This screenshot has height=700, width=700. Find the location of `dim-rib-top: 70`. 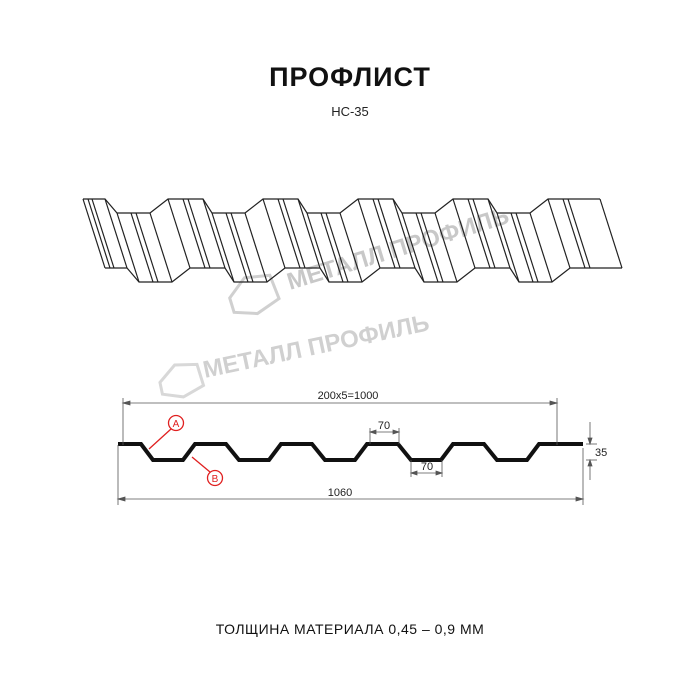

dim-rib-top: 70 is located at coordinates (384, 426).